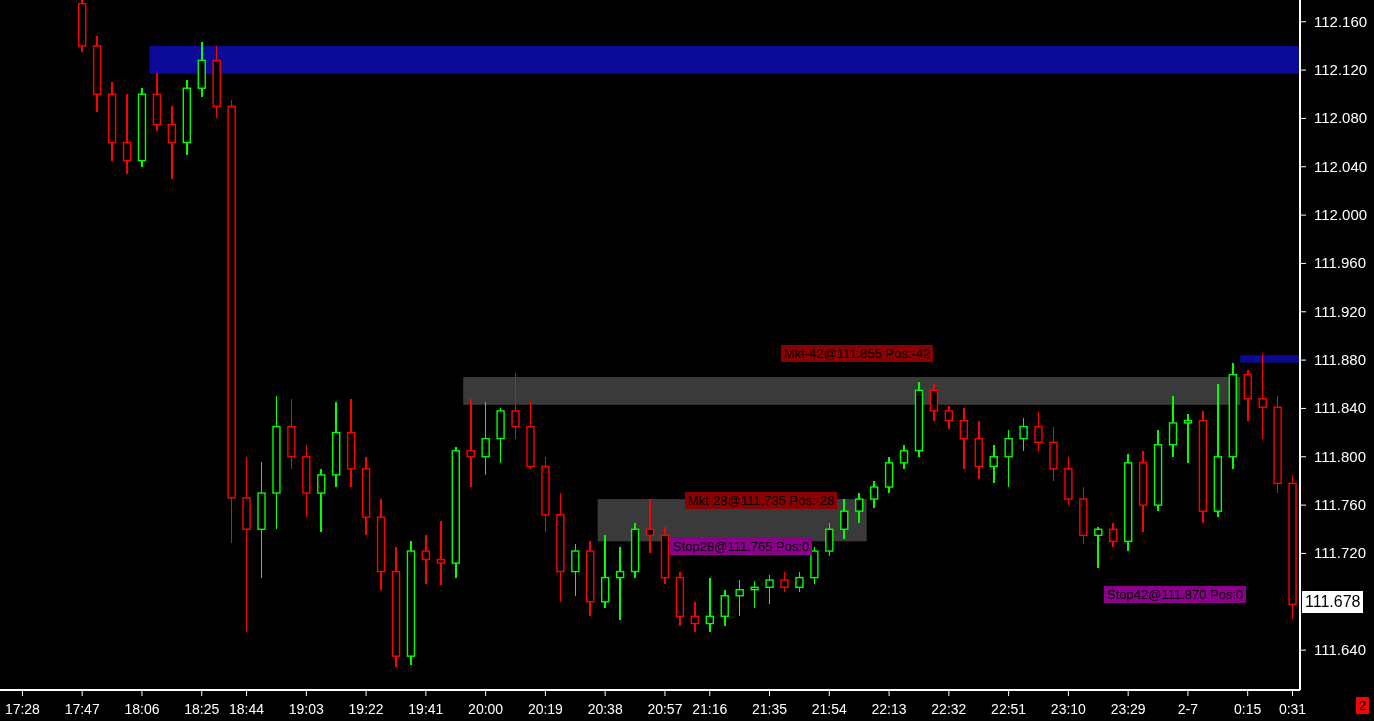 The width and height of the screenshot is (1374, 721). Describe the element at coordinates (1341, 118) in the screenshot. I see `y-tick-label: 112.080` at that location.